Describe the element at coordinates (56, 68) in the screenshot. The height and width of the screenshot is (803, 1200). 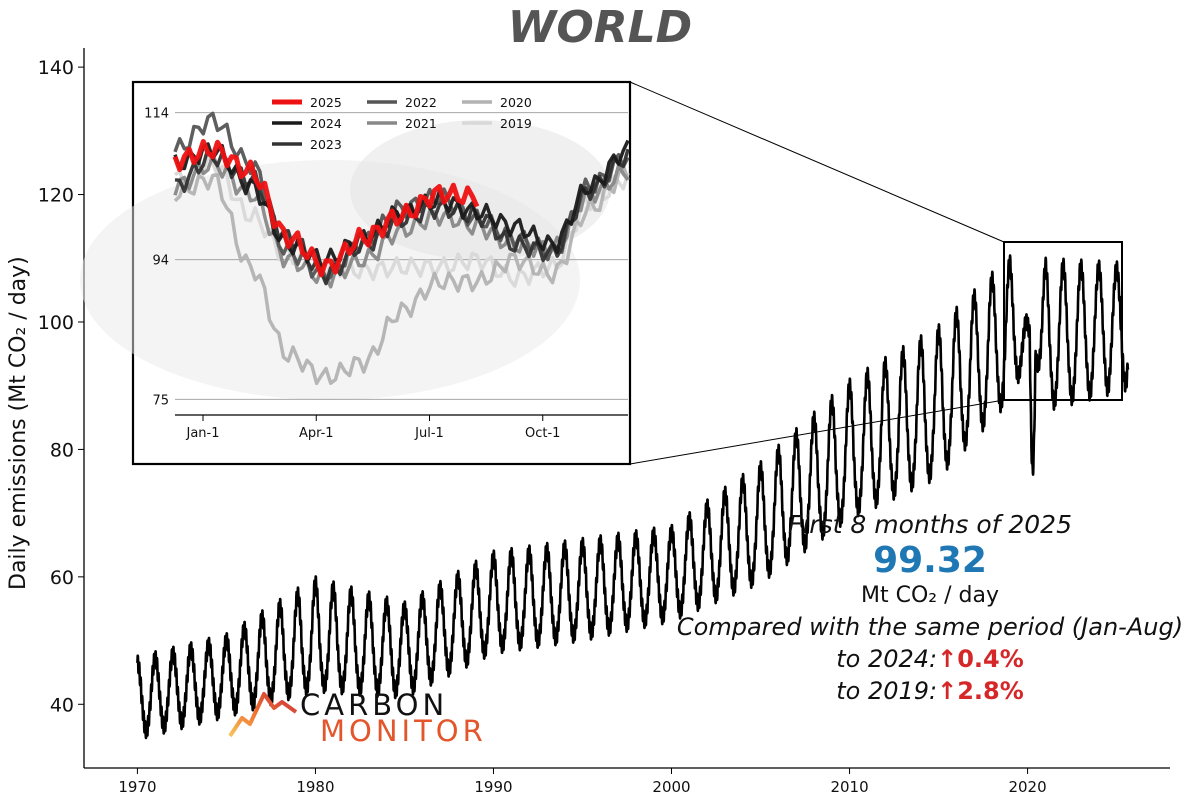
I see `y-tick-label: 140` at that location.